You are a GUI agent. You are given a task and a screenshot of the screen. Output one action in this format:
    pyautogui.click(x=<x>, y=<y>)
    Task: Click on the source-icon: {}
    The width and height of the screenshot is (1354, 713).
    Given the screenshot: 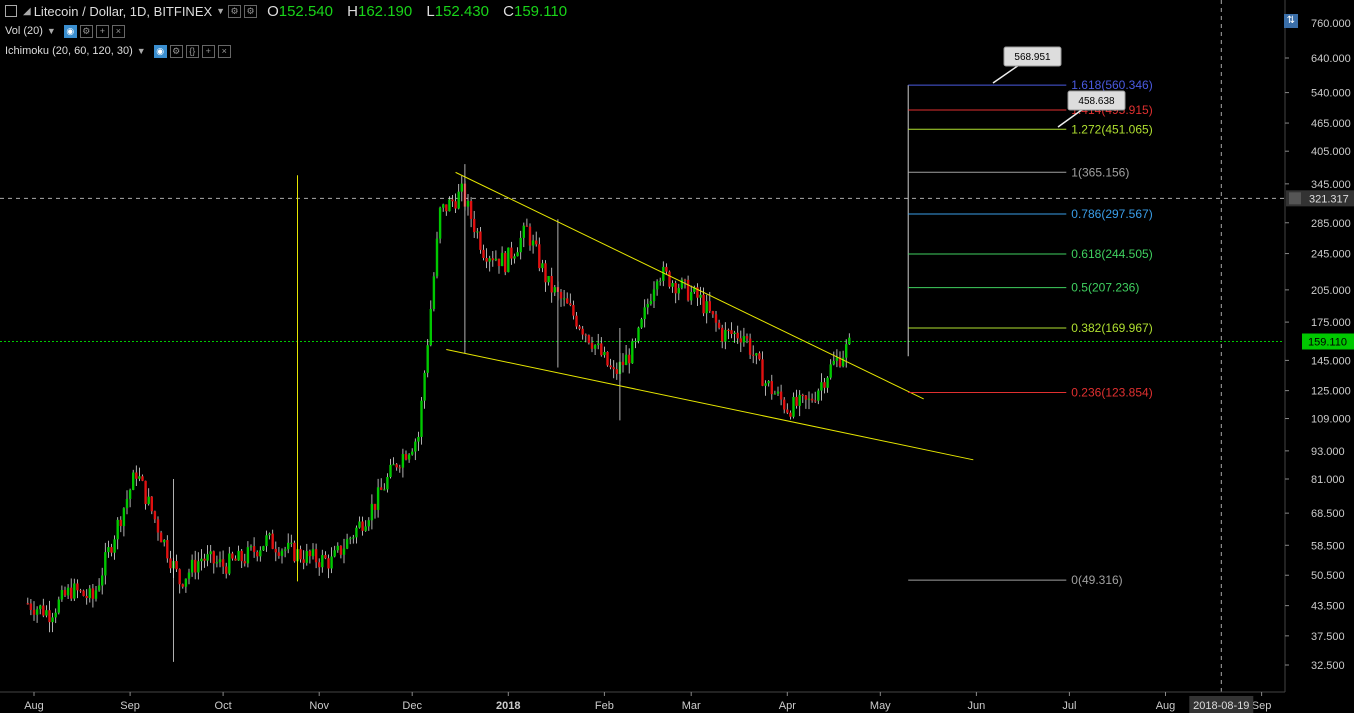 What is the action you would take?
    pyautogui.click(x=192, y=51)
    